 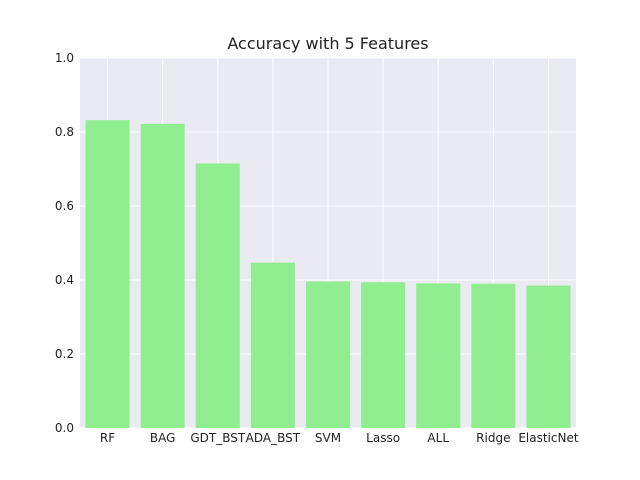 I want to click on bar-rf, so click(x=107, y=274).